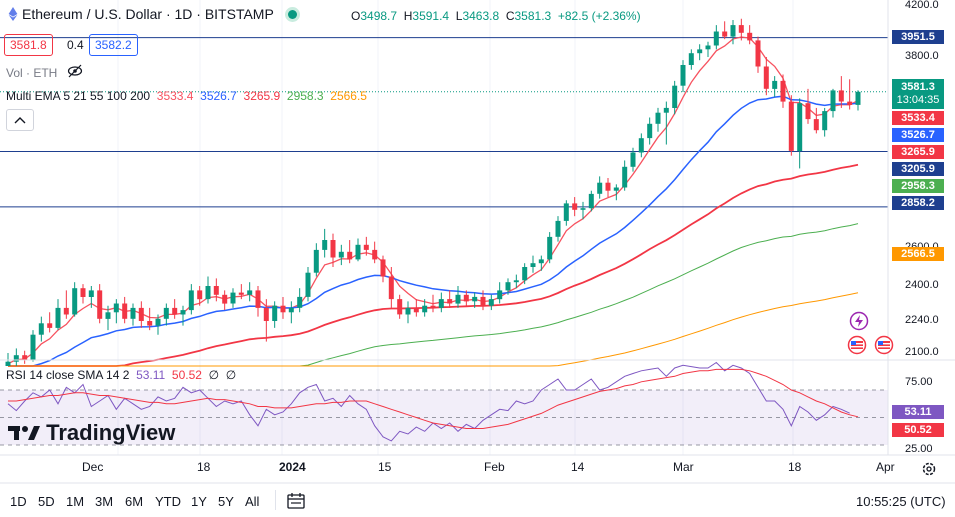 This screenshot has height=517, width=955. What do you see at coordinates (68, 375) in the screenshot?
I see `rsi-label: RSI 14 close SMA 14 2` at bounding box center [68, 375].